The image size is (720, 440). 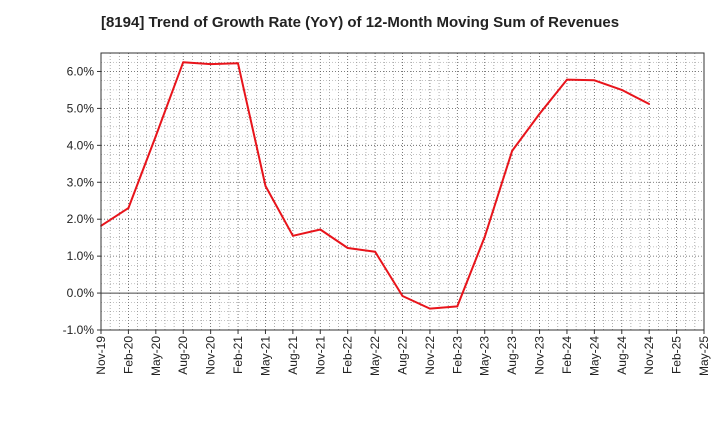 I want to click on y-tick-label: 3.0%, so click(x=81, y=182).